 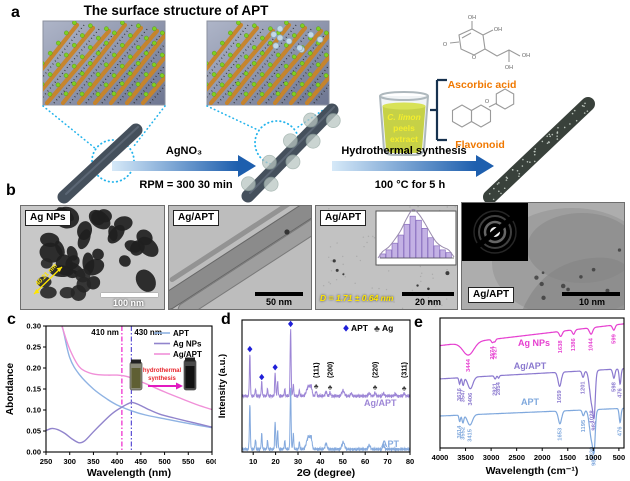 What do you see at coordinates (83, 275) in the screenshot?
I see `nanoparticle-blob` at bounding box center [83, 275].